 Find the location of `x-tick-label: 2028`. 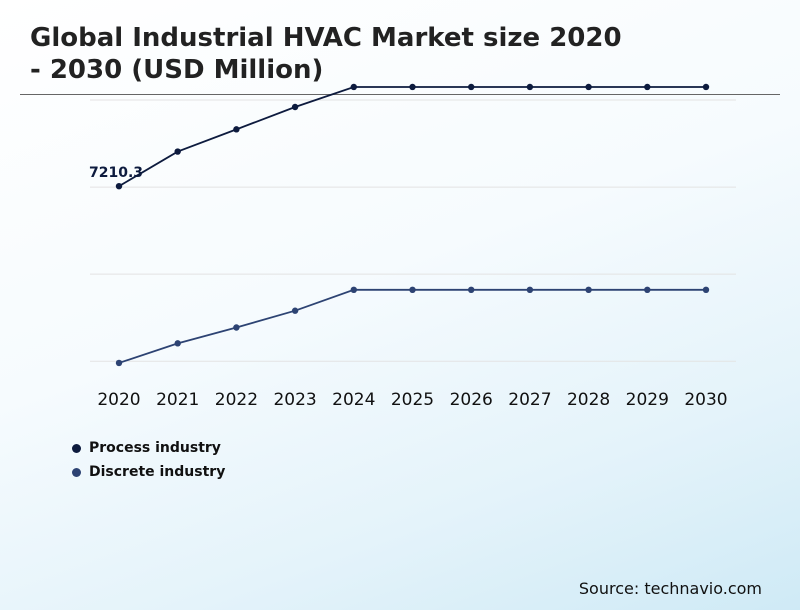

x-tick-label: 2028 is located at coordinates (588, 400).